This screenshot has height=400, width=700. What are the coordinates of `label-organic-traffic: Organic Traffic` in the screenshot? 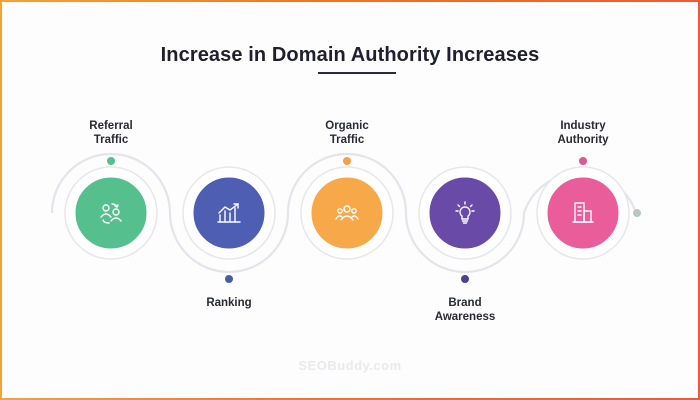 It's located at (347, 133).